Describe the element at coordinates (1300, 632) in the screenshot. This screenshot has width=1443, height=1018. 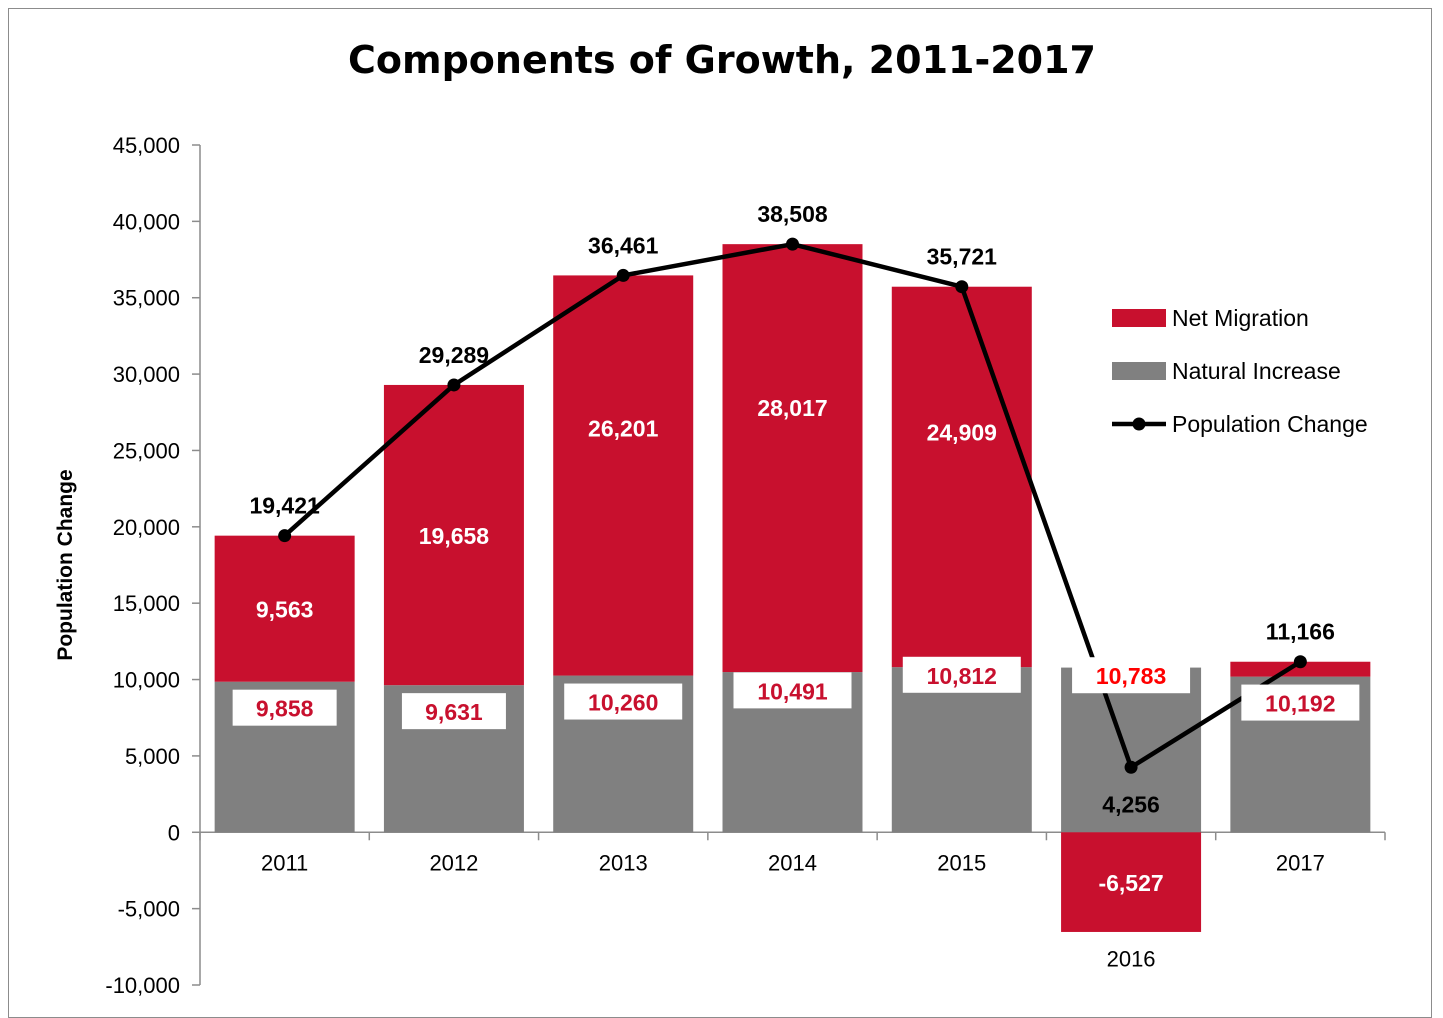
I see `population-change-label: 11,166` at that location.